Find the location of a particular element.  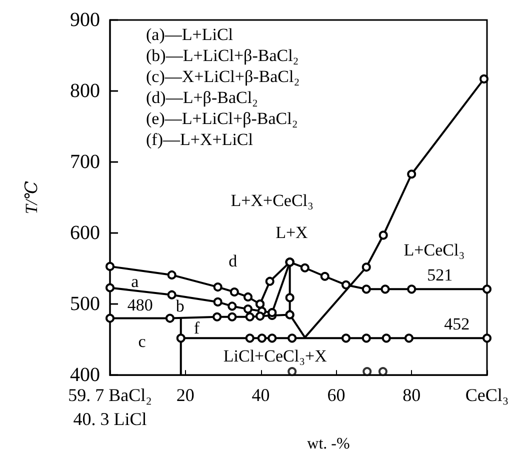

y-tick-label: 900 is located at coordinates (85, 20).